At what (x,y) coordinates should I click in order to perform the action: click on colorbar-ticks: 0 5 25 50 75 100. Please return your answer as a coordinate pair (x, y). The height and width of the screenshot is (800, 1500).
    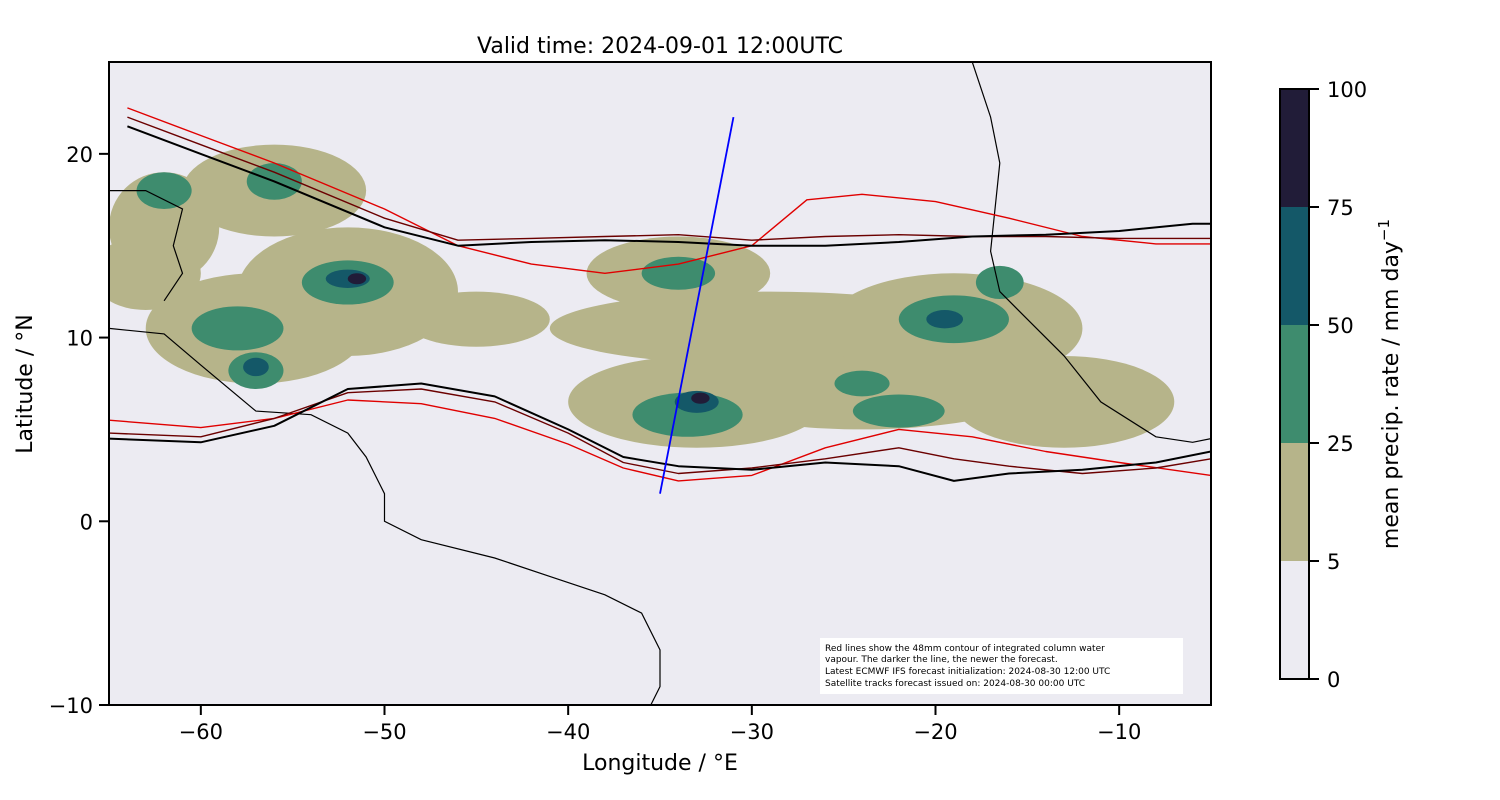
    Looking at the image, I should click on (1338, 385).